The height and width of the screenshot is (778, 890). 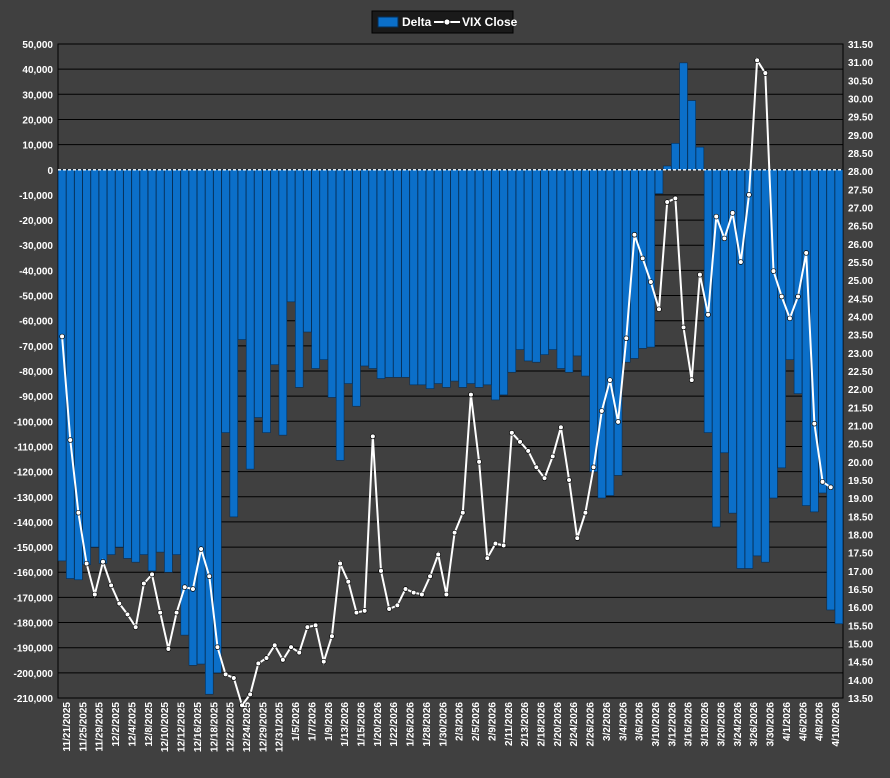 What do you see at coordinates (36, 297) in the screenshot?
I see `left-y-tick-label: -50,000` at bounding box center [36, 297].